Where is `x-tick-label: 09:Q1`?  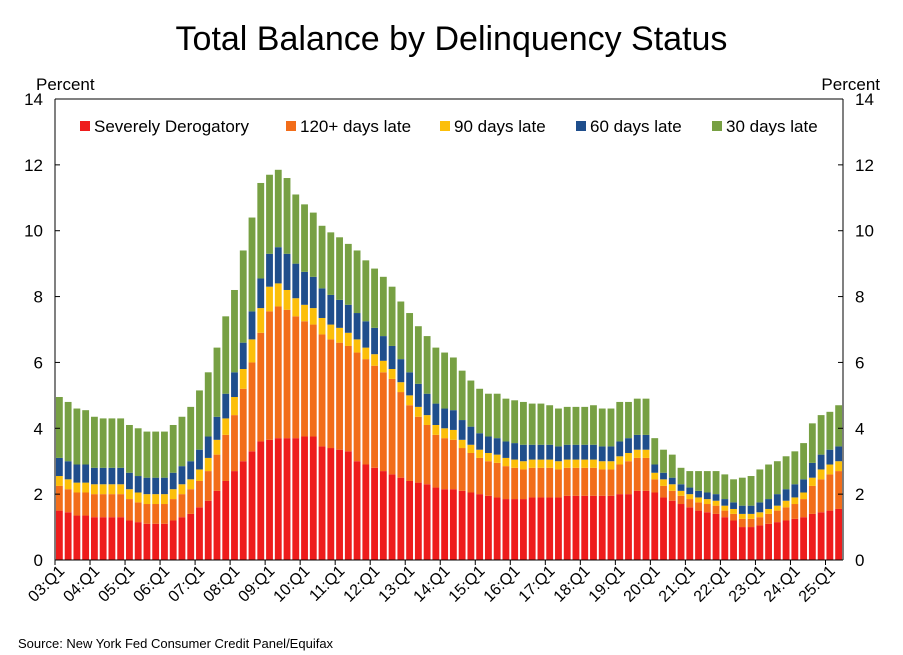
x-tick-label: 09:Q1 is located at coordinates (256, 584).